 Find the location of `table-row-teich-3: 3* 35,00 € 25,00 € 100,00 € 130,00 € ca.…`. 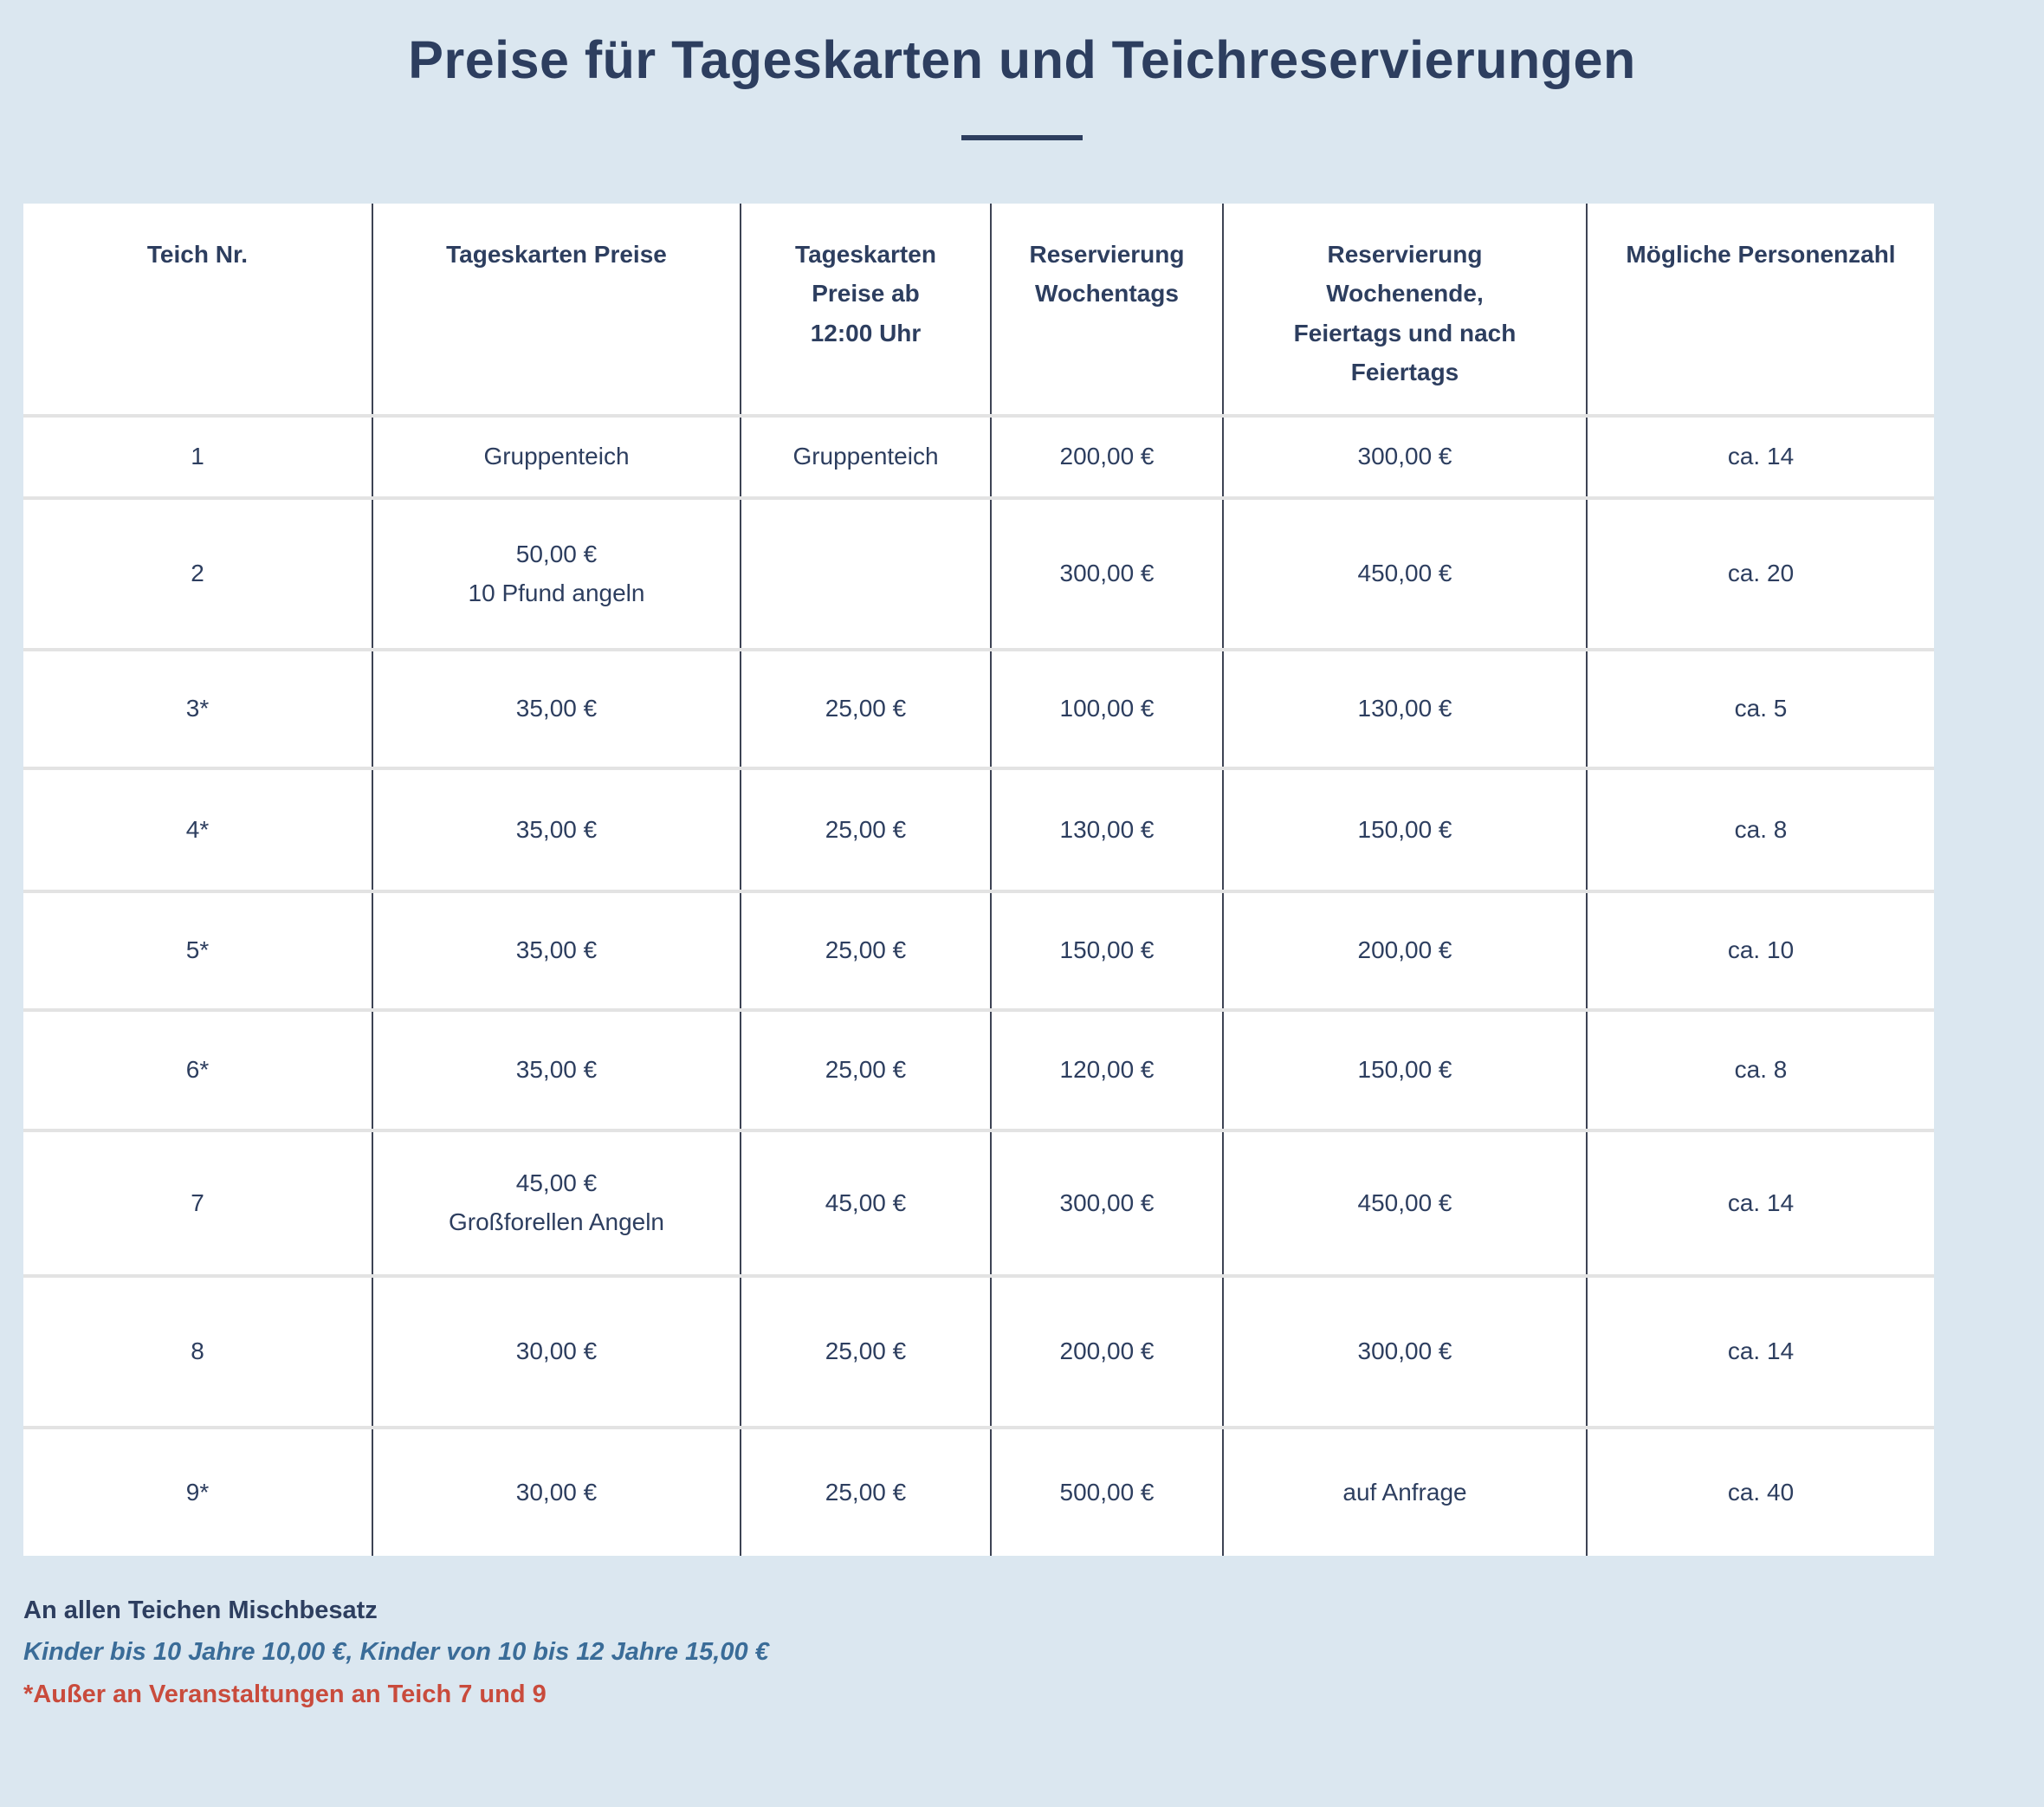

table-row-teich-3: 3* 35,00 € 25,00 € 100,00 € 130,00 € ca.… is located at coordinates (979, 709).